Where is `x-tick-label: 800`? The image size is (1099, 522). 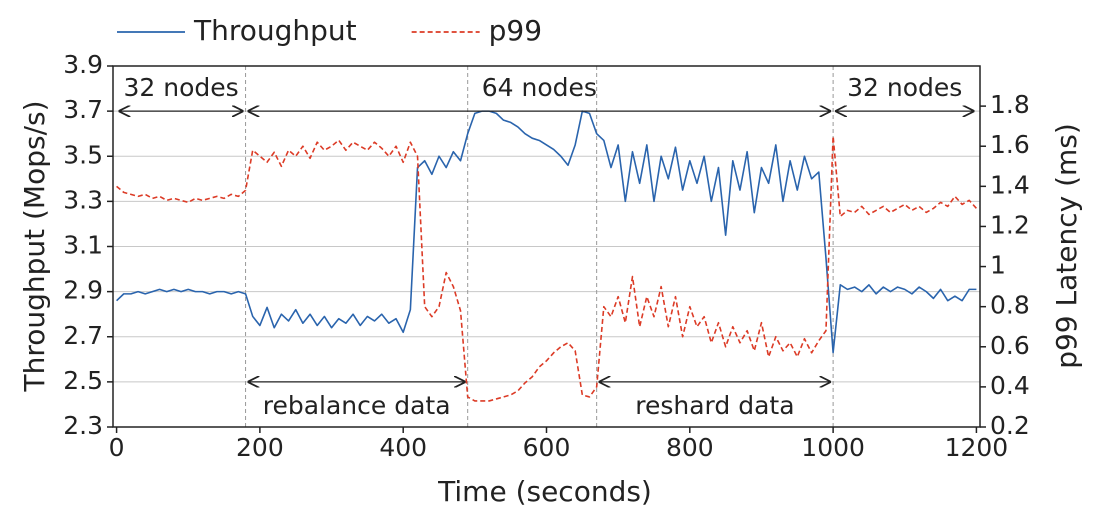
x-tick-label: 800 is located at coordinates (690, 447).